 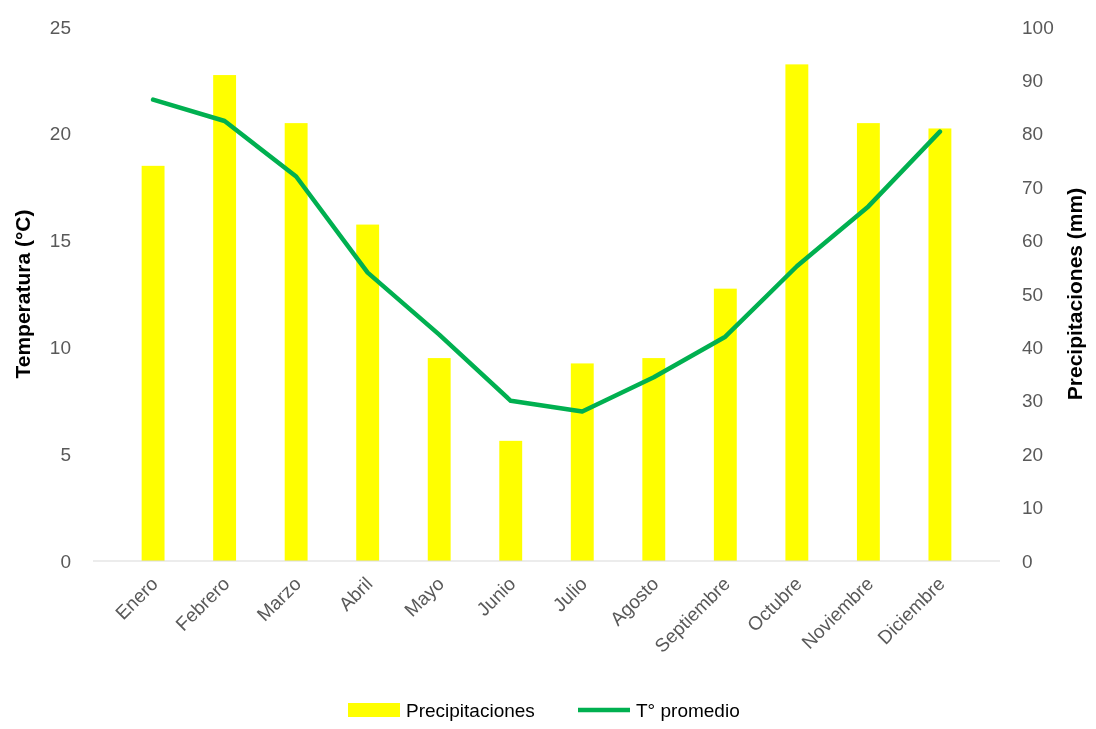 What do you see at coordinates (1033, 187) in the screenshot?
I see `y2-tick-label: 70` at bounding box center [1033, 187].